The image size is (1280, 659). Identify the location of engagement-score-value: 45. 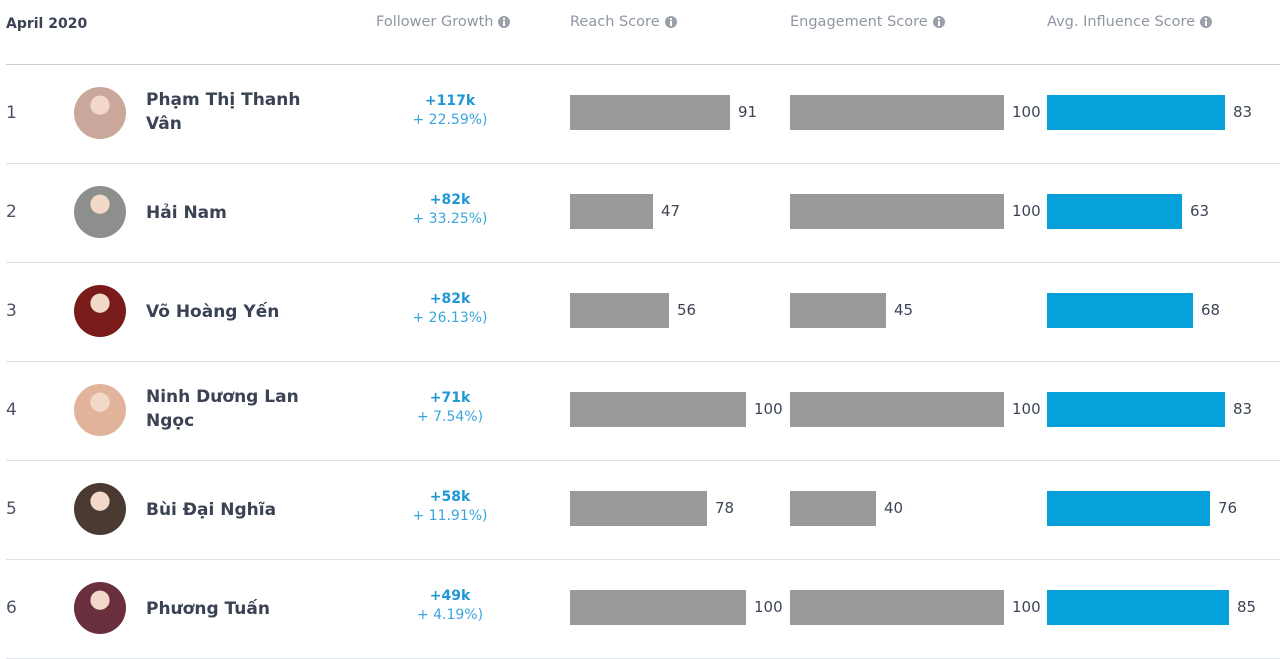
(904, 310).